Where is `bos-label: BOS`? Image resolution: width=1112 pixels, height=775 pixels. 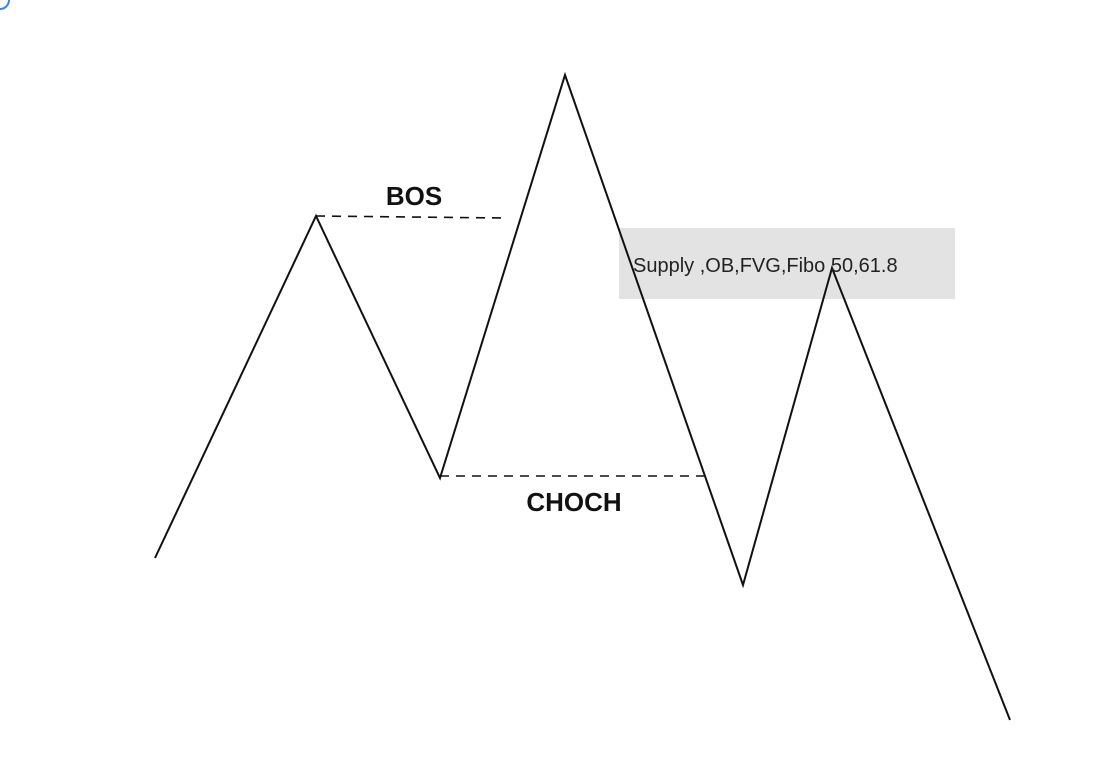
bos-label: BOS is located at coordinates (414, 196).